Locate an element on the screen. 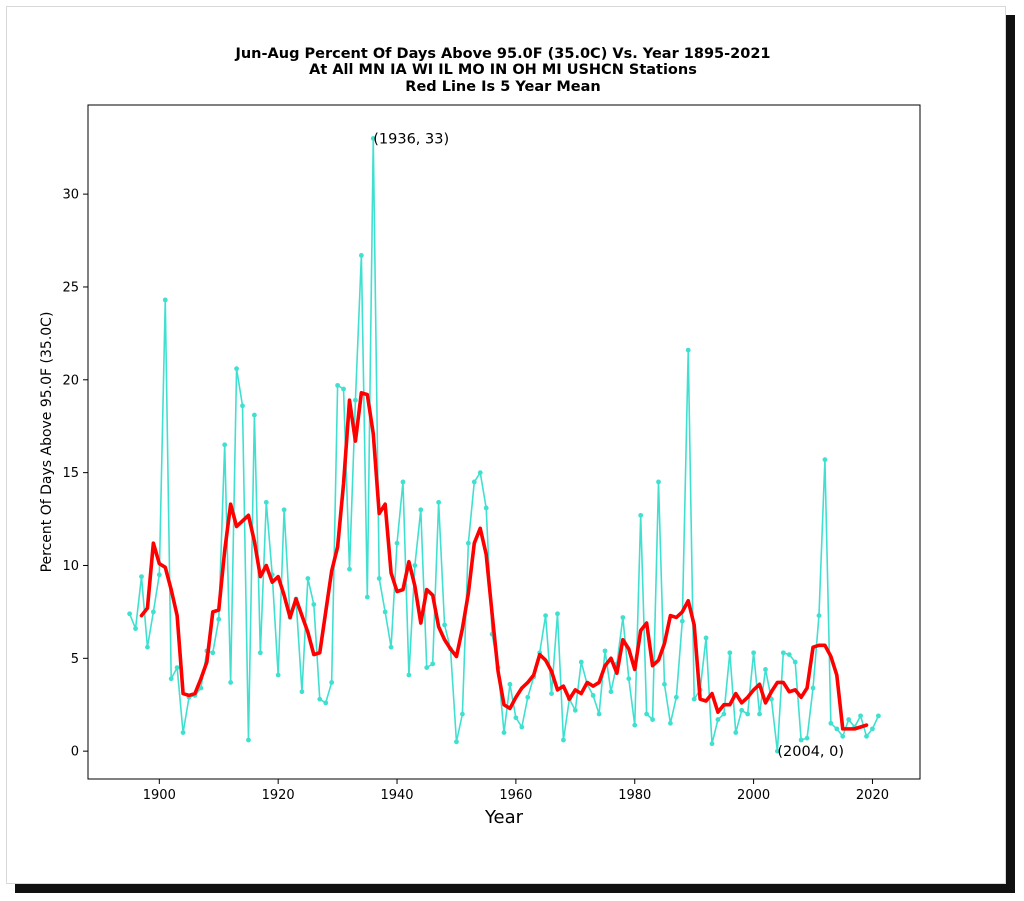 This screenshot has width=1024, height=901. y-tick-label: 0 is located at coordinates (75, 752).